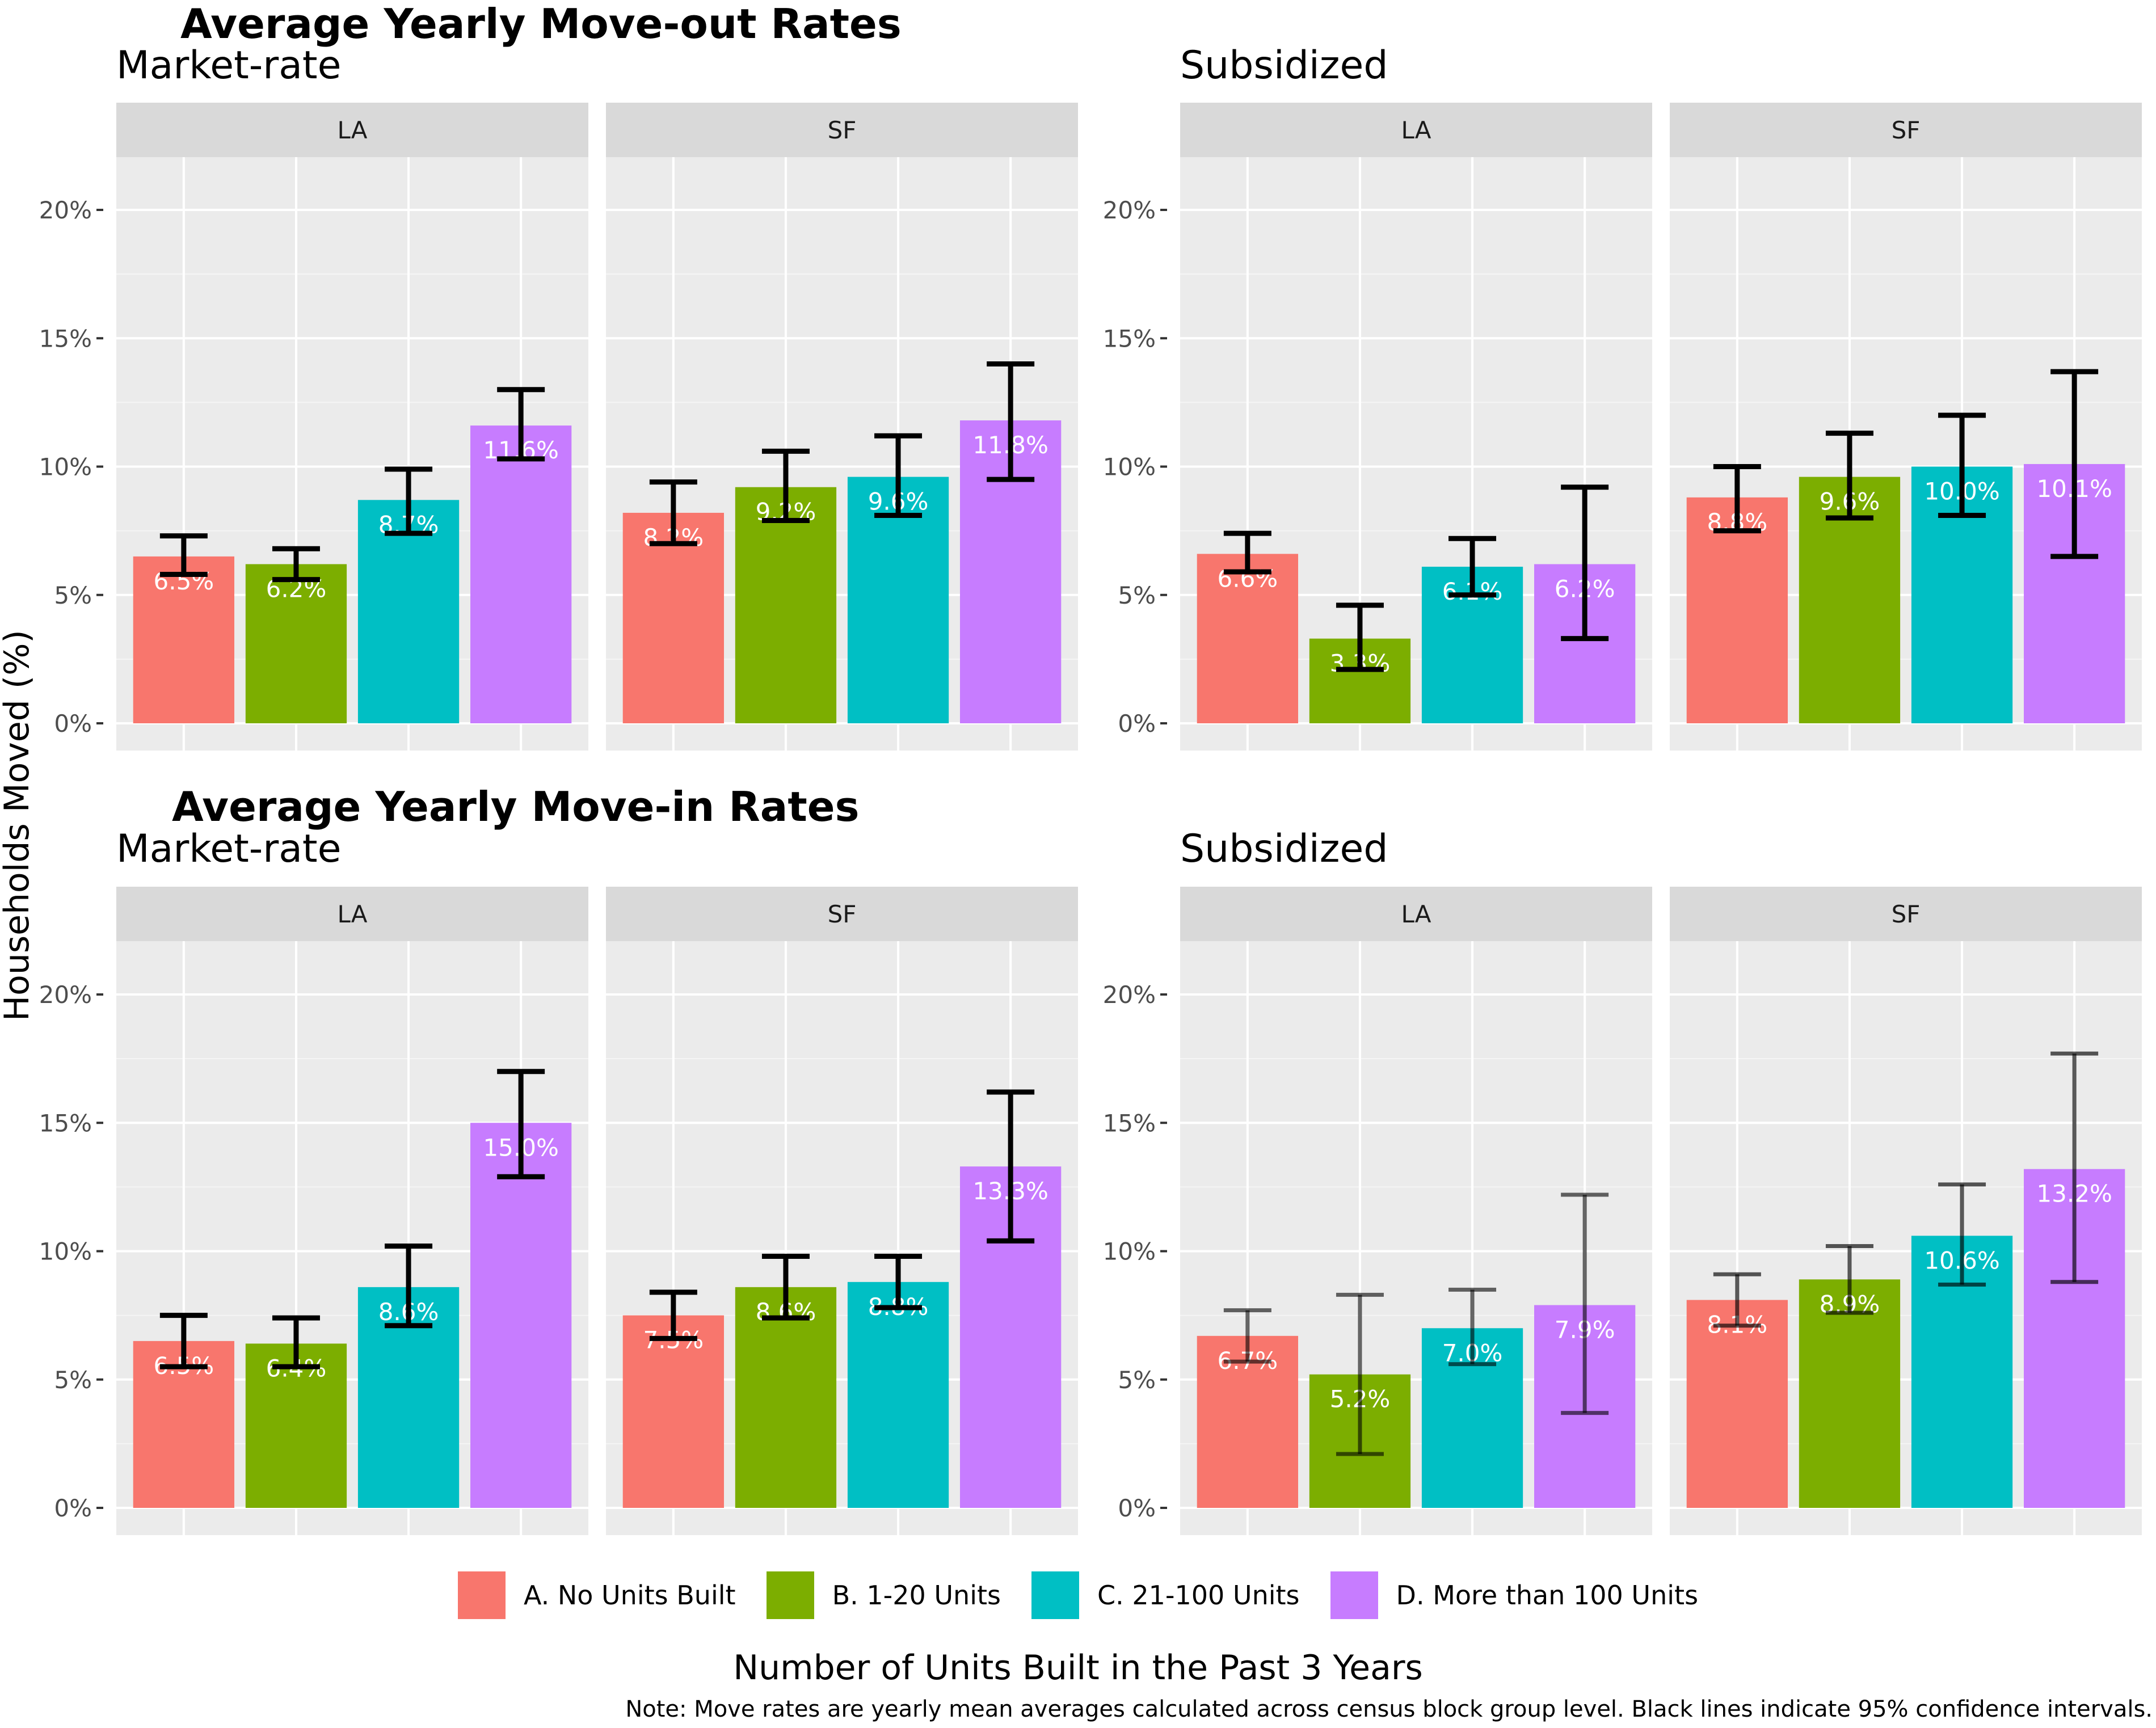  I want to click on legend-item: C. 21-100 Units, so click(1165, 1595).